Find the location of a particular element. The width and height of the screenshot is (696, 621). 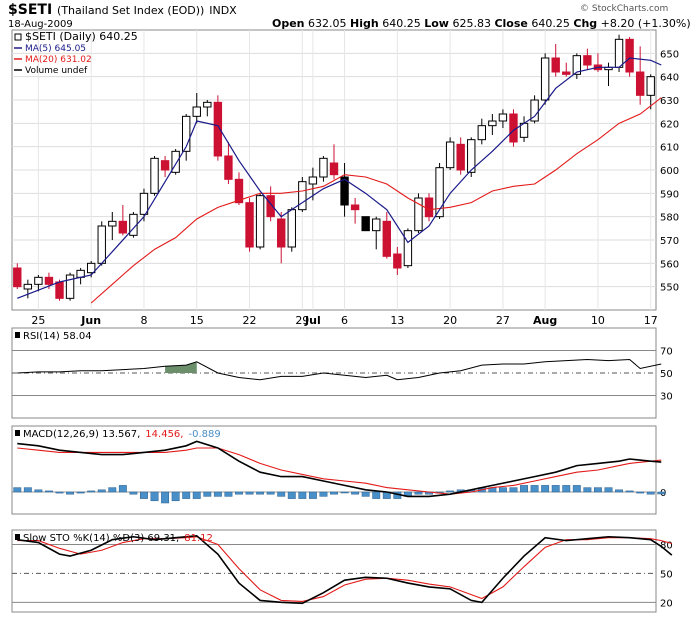

price-legend-entry: MA(20) 631.02 is located at coordinates (58, 60).